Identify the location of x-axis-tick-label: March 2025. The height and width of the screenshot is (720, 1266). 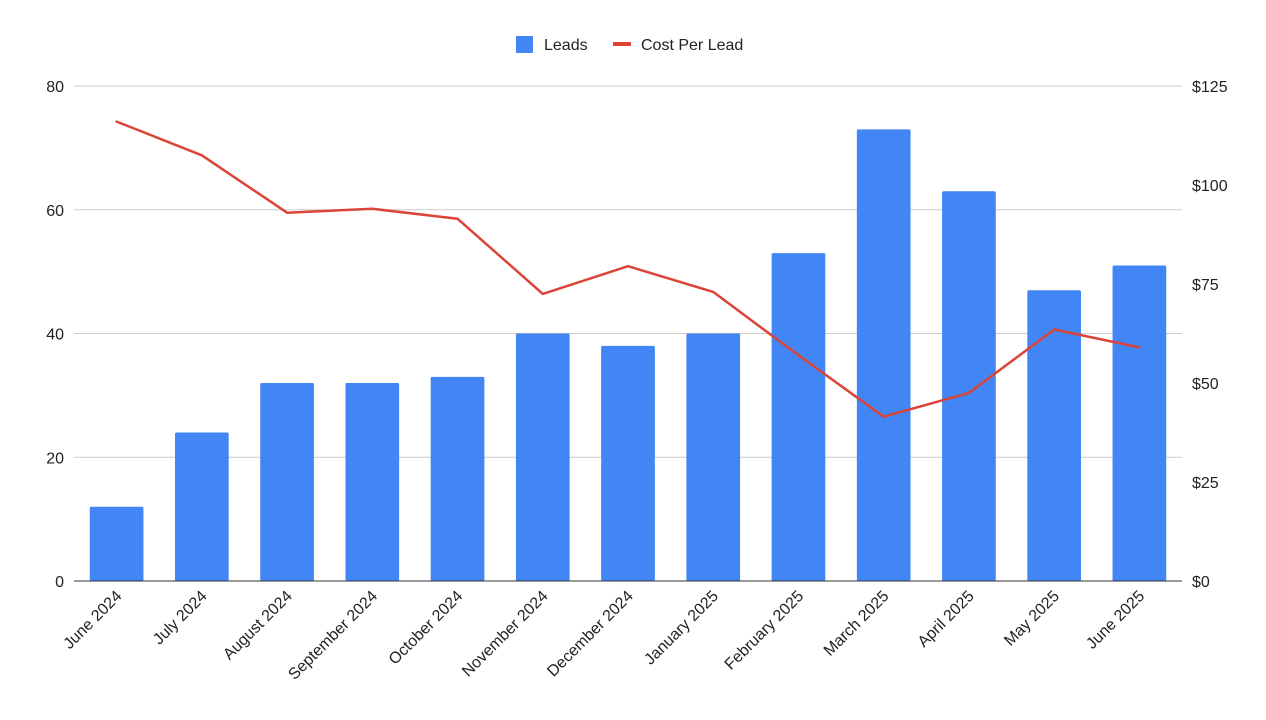
(857, 624).